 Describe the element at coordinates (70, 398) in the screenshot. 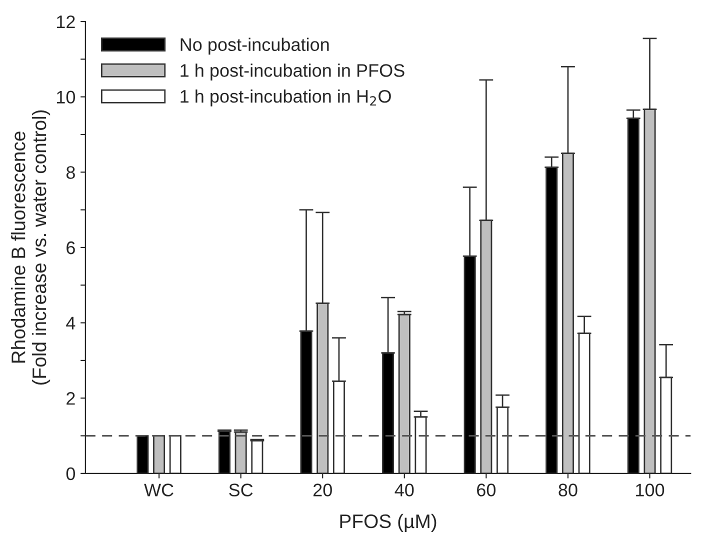

I see `y-tick-label: 2` at that location.